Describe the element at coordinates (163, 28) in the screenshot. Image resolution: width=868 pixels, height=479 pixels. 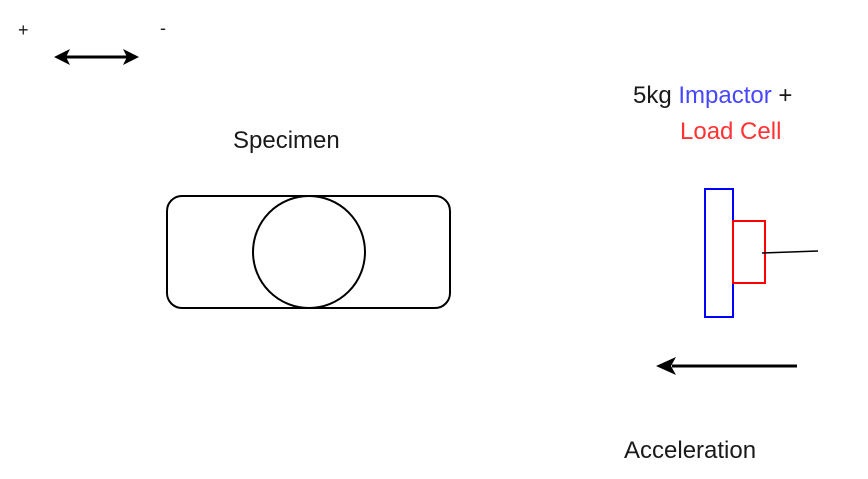
I see `minus-sign: -` at that location.